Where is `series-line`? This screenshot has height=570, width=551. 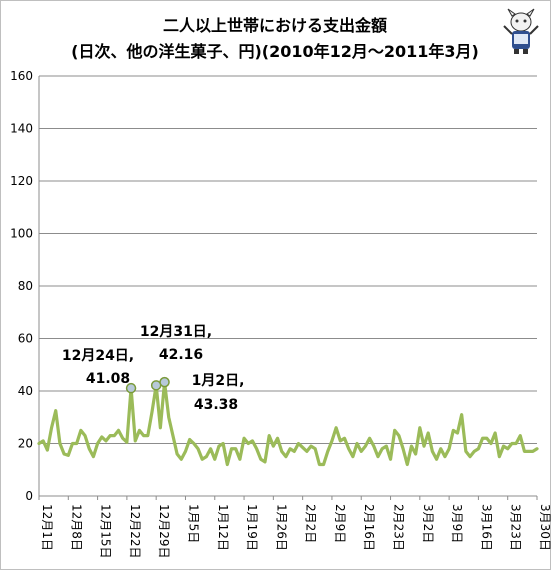
series-line is located at coordinates (288, 423).